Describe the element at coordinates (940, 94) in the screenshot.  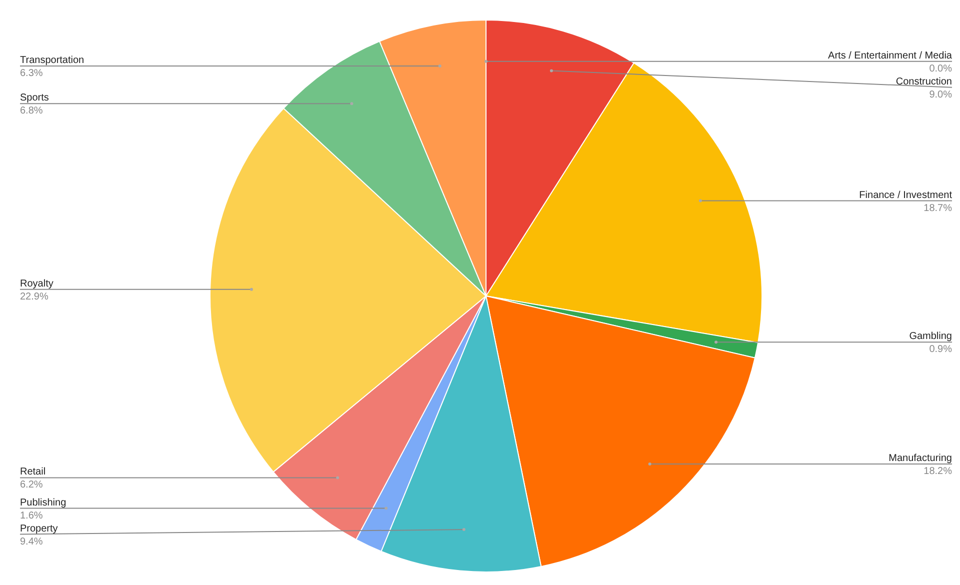
I see `data-label: 9.0%` at that location.